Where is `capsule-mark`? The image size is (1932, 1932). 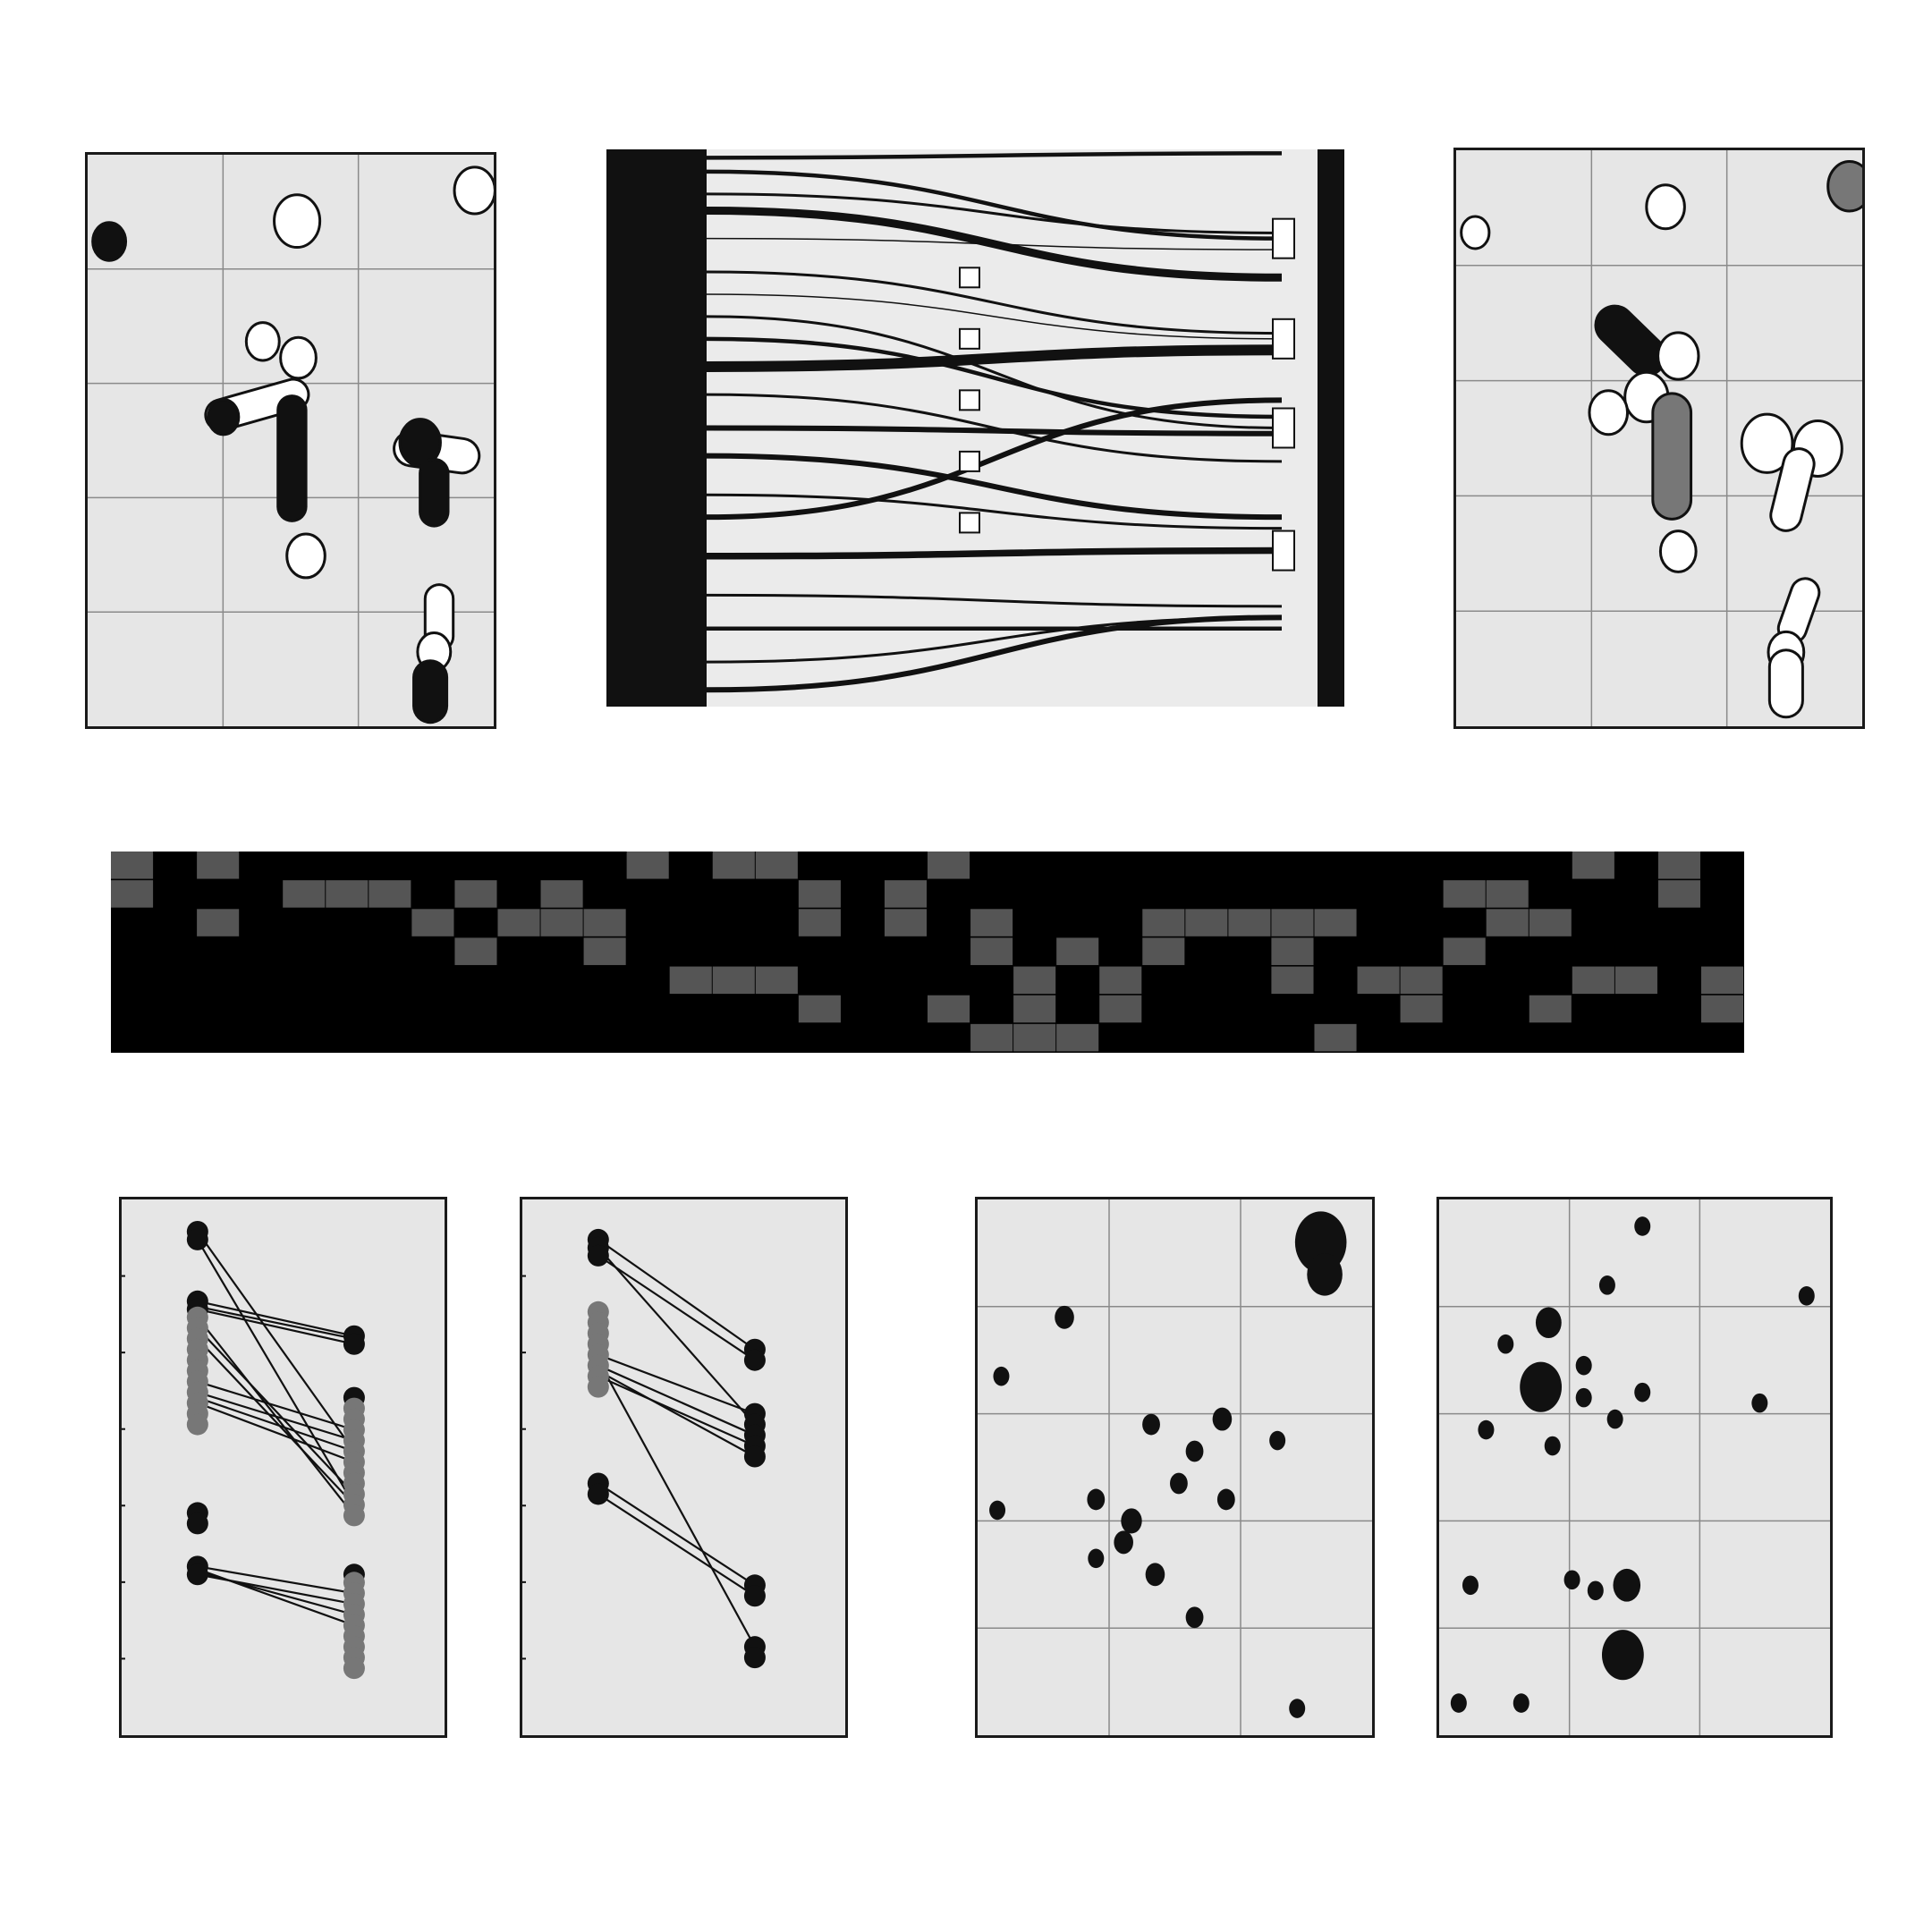
capsule-mark is located at coordinates (1792, 490).